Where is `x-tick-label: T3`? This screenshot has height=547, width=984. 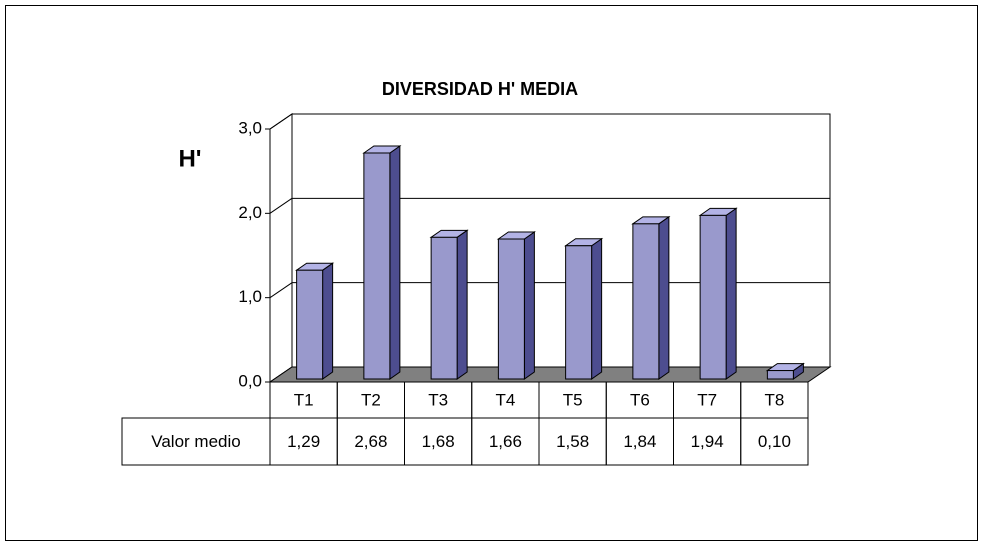
x-tick-label: T3 is located at coordinates (438, 399).